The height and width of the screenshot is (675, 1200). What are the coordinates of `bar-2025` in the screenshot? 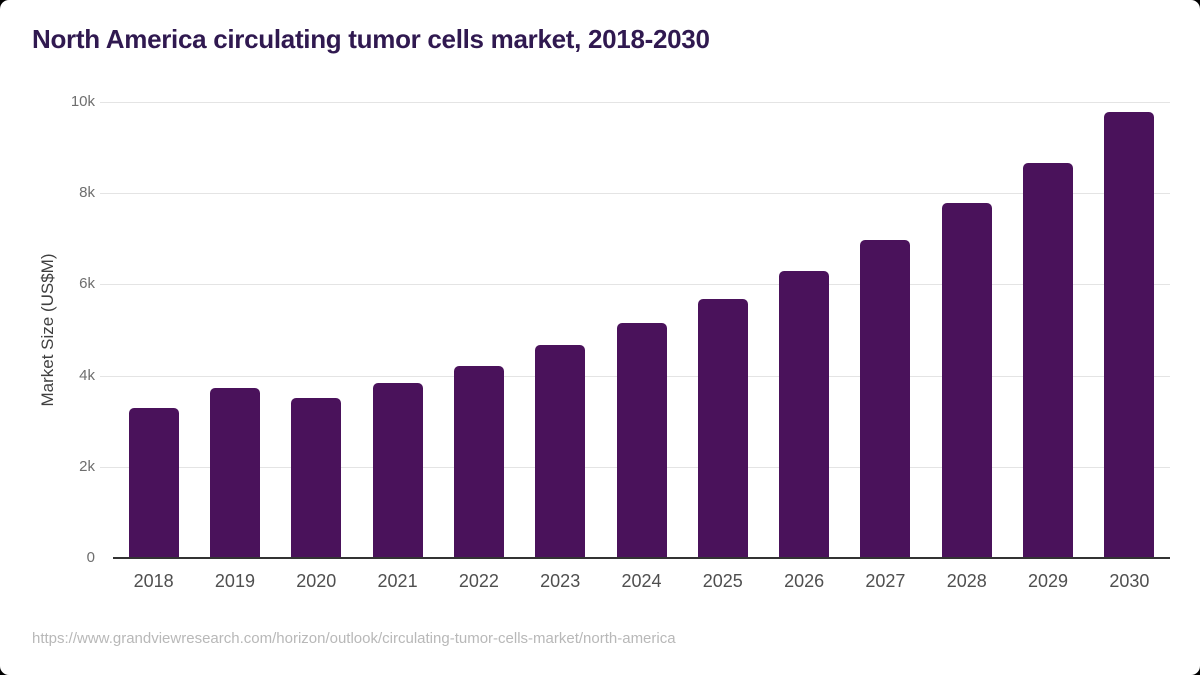 It's located at (722, 428).